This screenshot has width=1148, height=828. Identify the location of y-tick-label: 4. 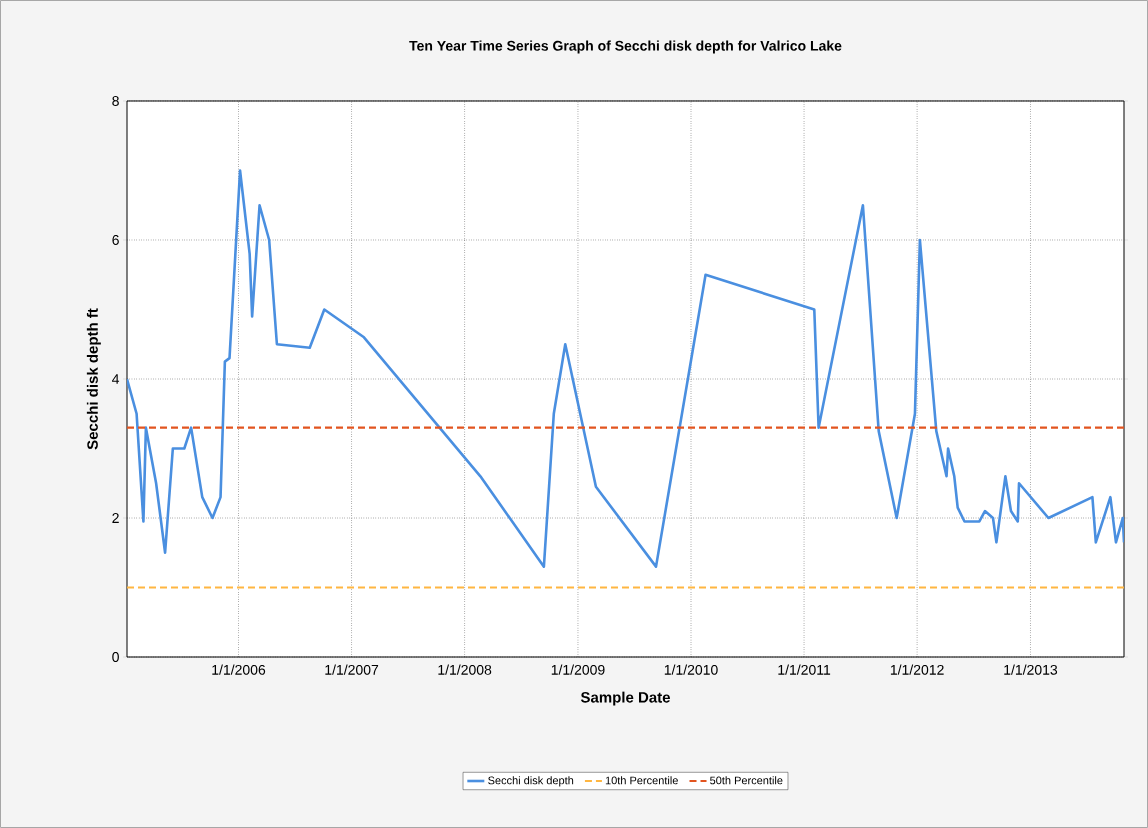
(116, 379).